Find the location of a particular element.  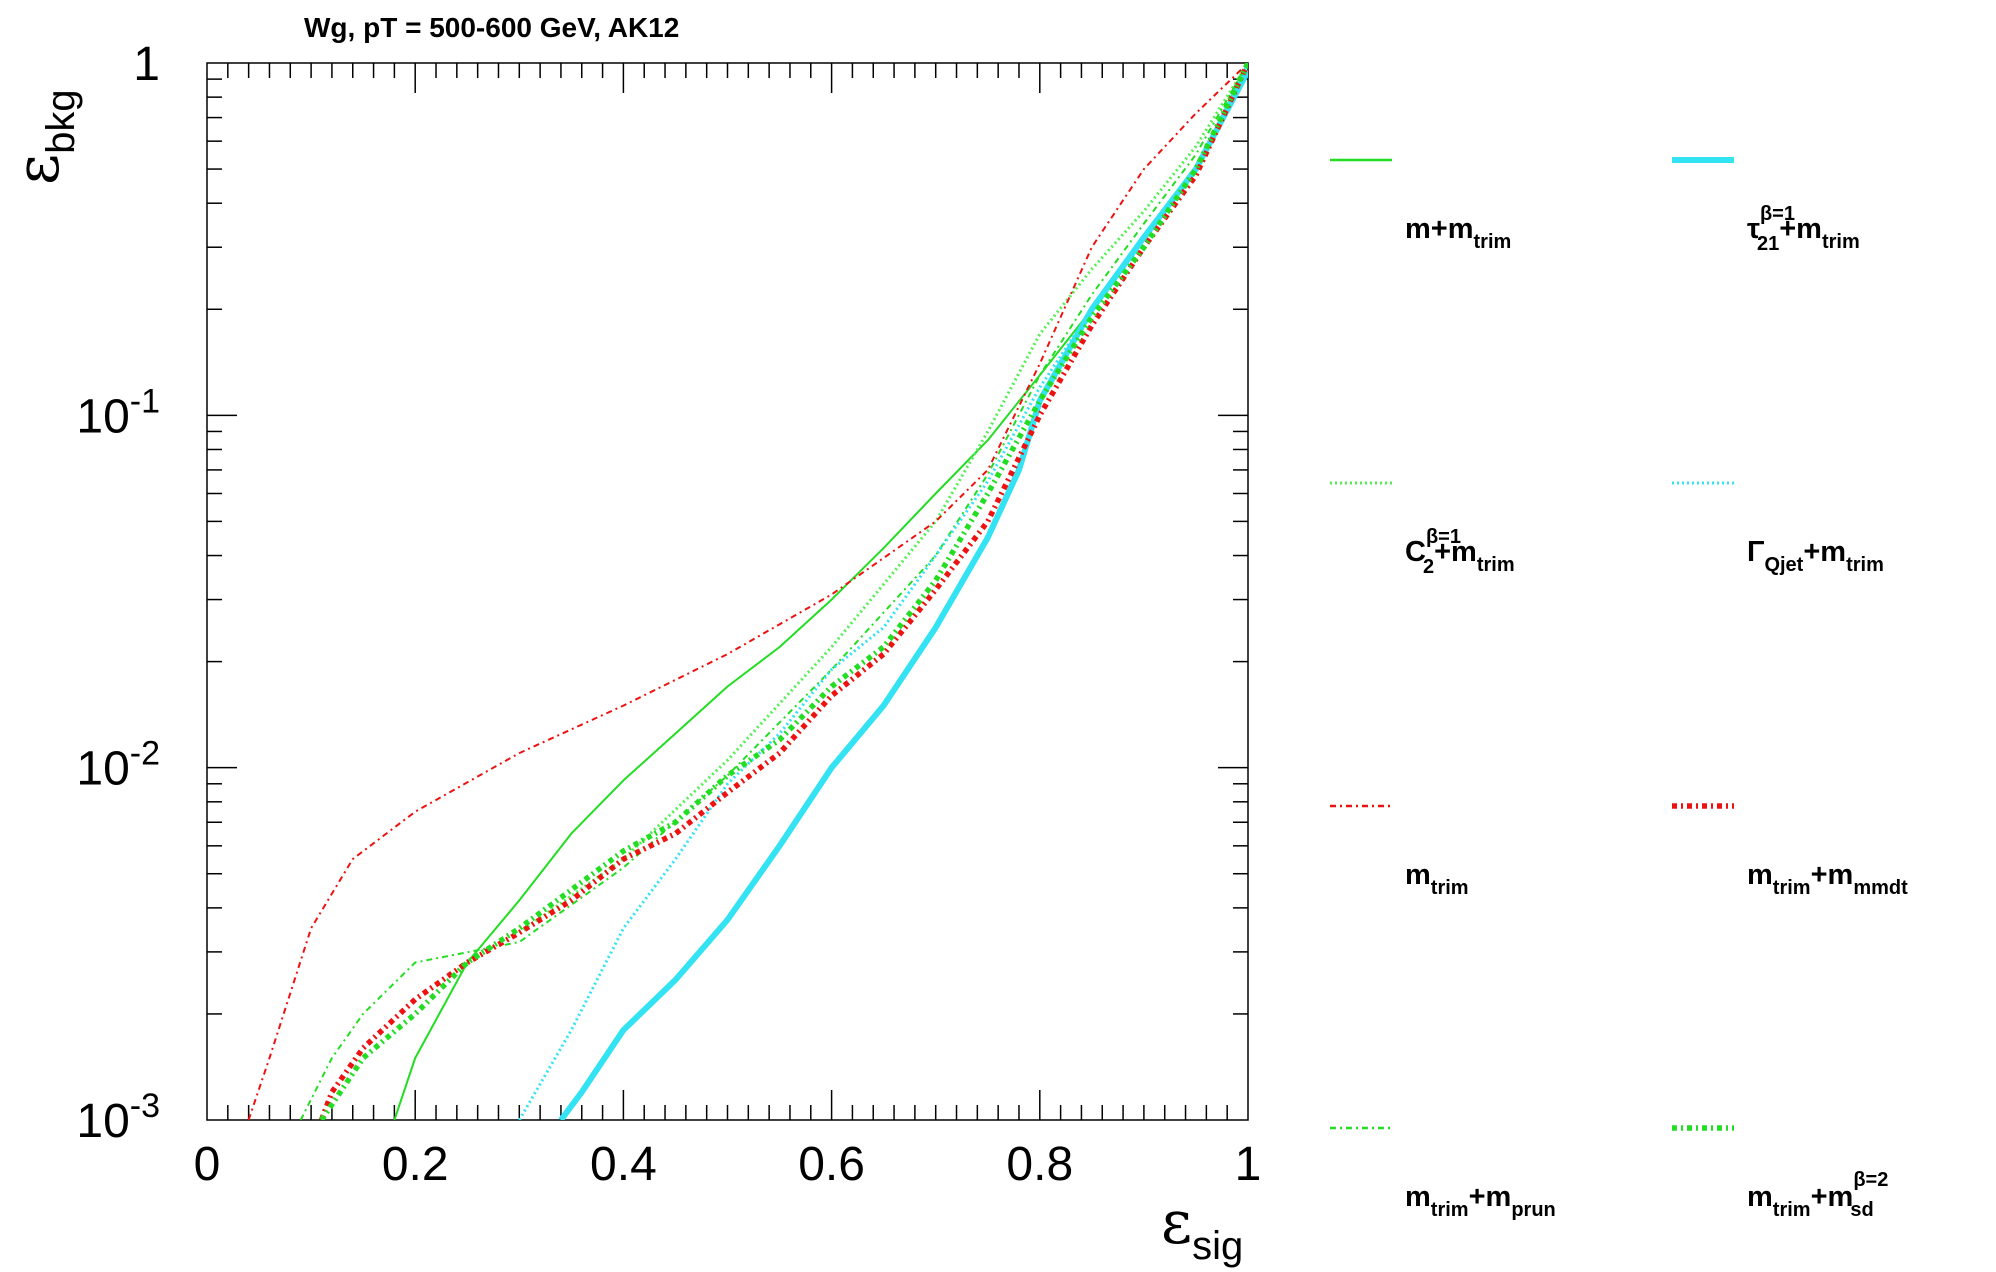

legend-label: ΓQjet+mtrim is located at coordinates (1815, 556).